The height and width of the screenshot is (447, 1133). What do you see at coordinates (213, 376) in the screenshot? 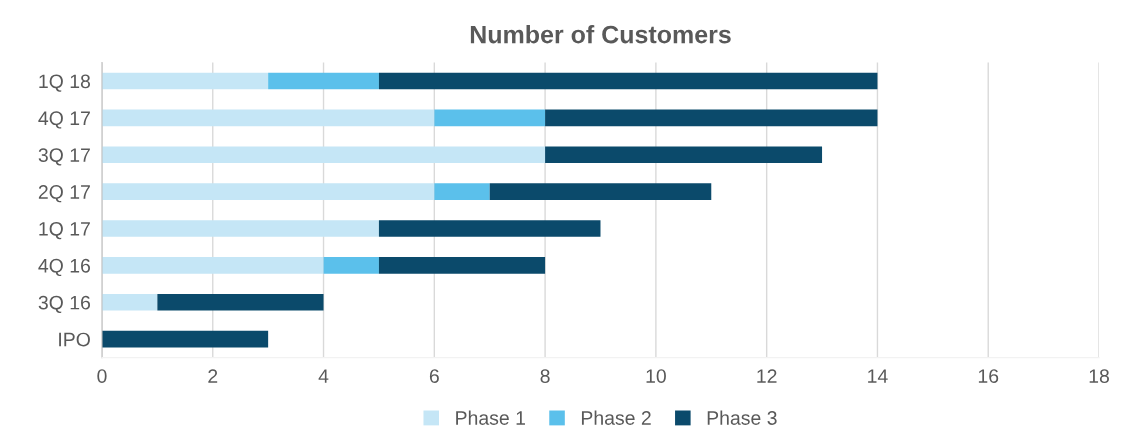
I see `x-tick-label: 2` at bounding box center [213, 376].